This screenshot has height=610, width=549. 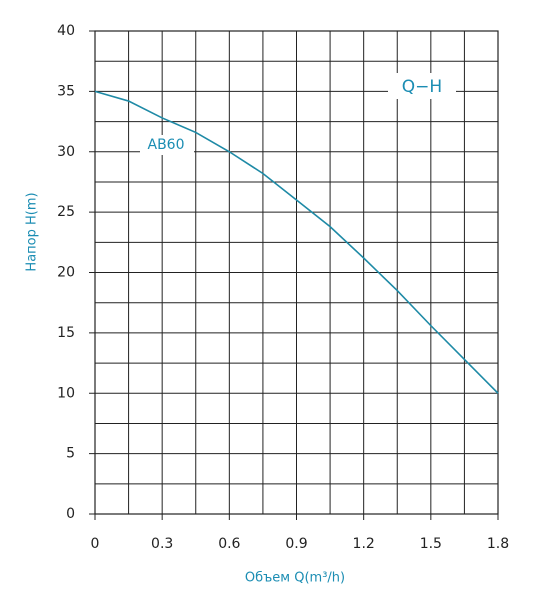 I want to click on y-tick-label: 10, so click(x=66, y=393).